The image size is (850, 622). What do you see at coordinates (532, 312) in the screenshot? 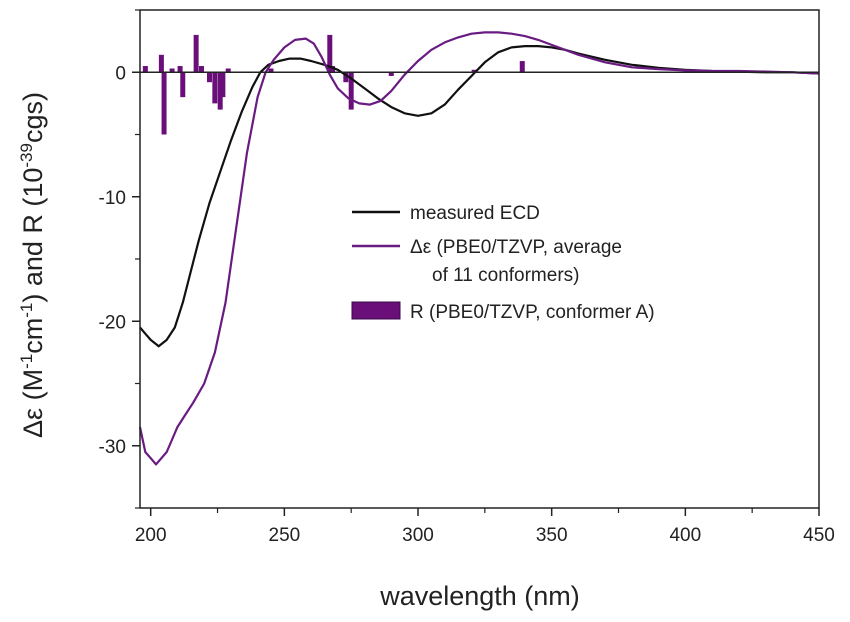
I see `legend-bars-label: R (PBE0/TZVP, conformer A)` at bounding box center [532, 312].